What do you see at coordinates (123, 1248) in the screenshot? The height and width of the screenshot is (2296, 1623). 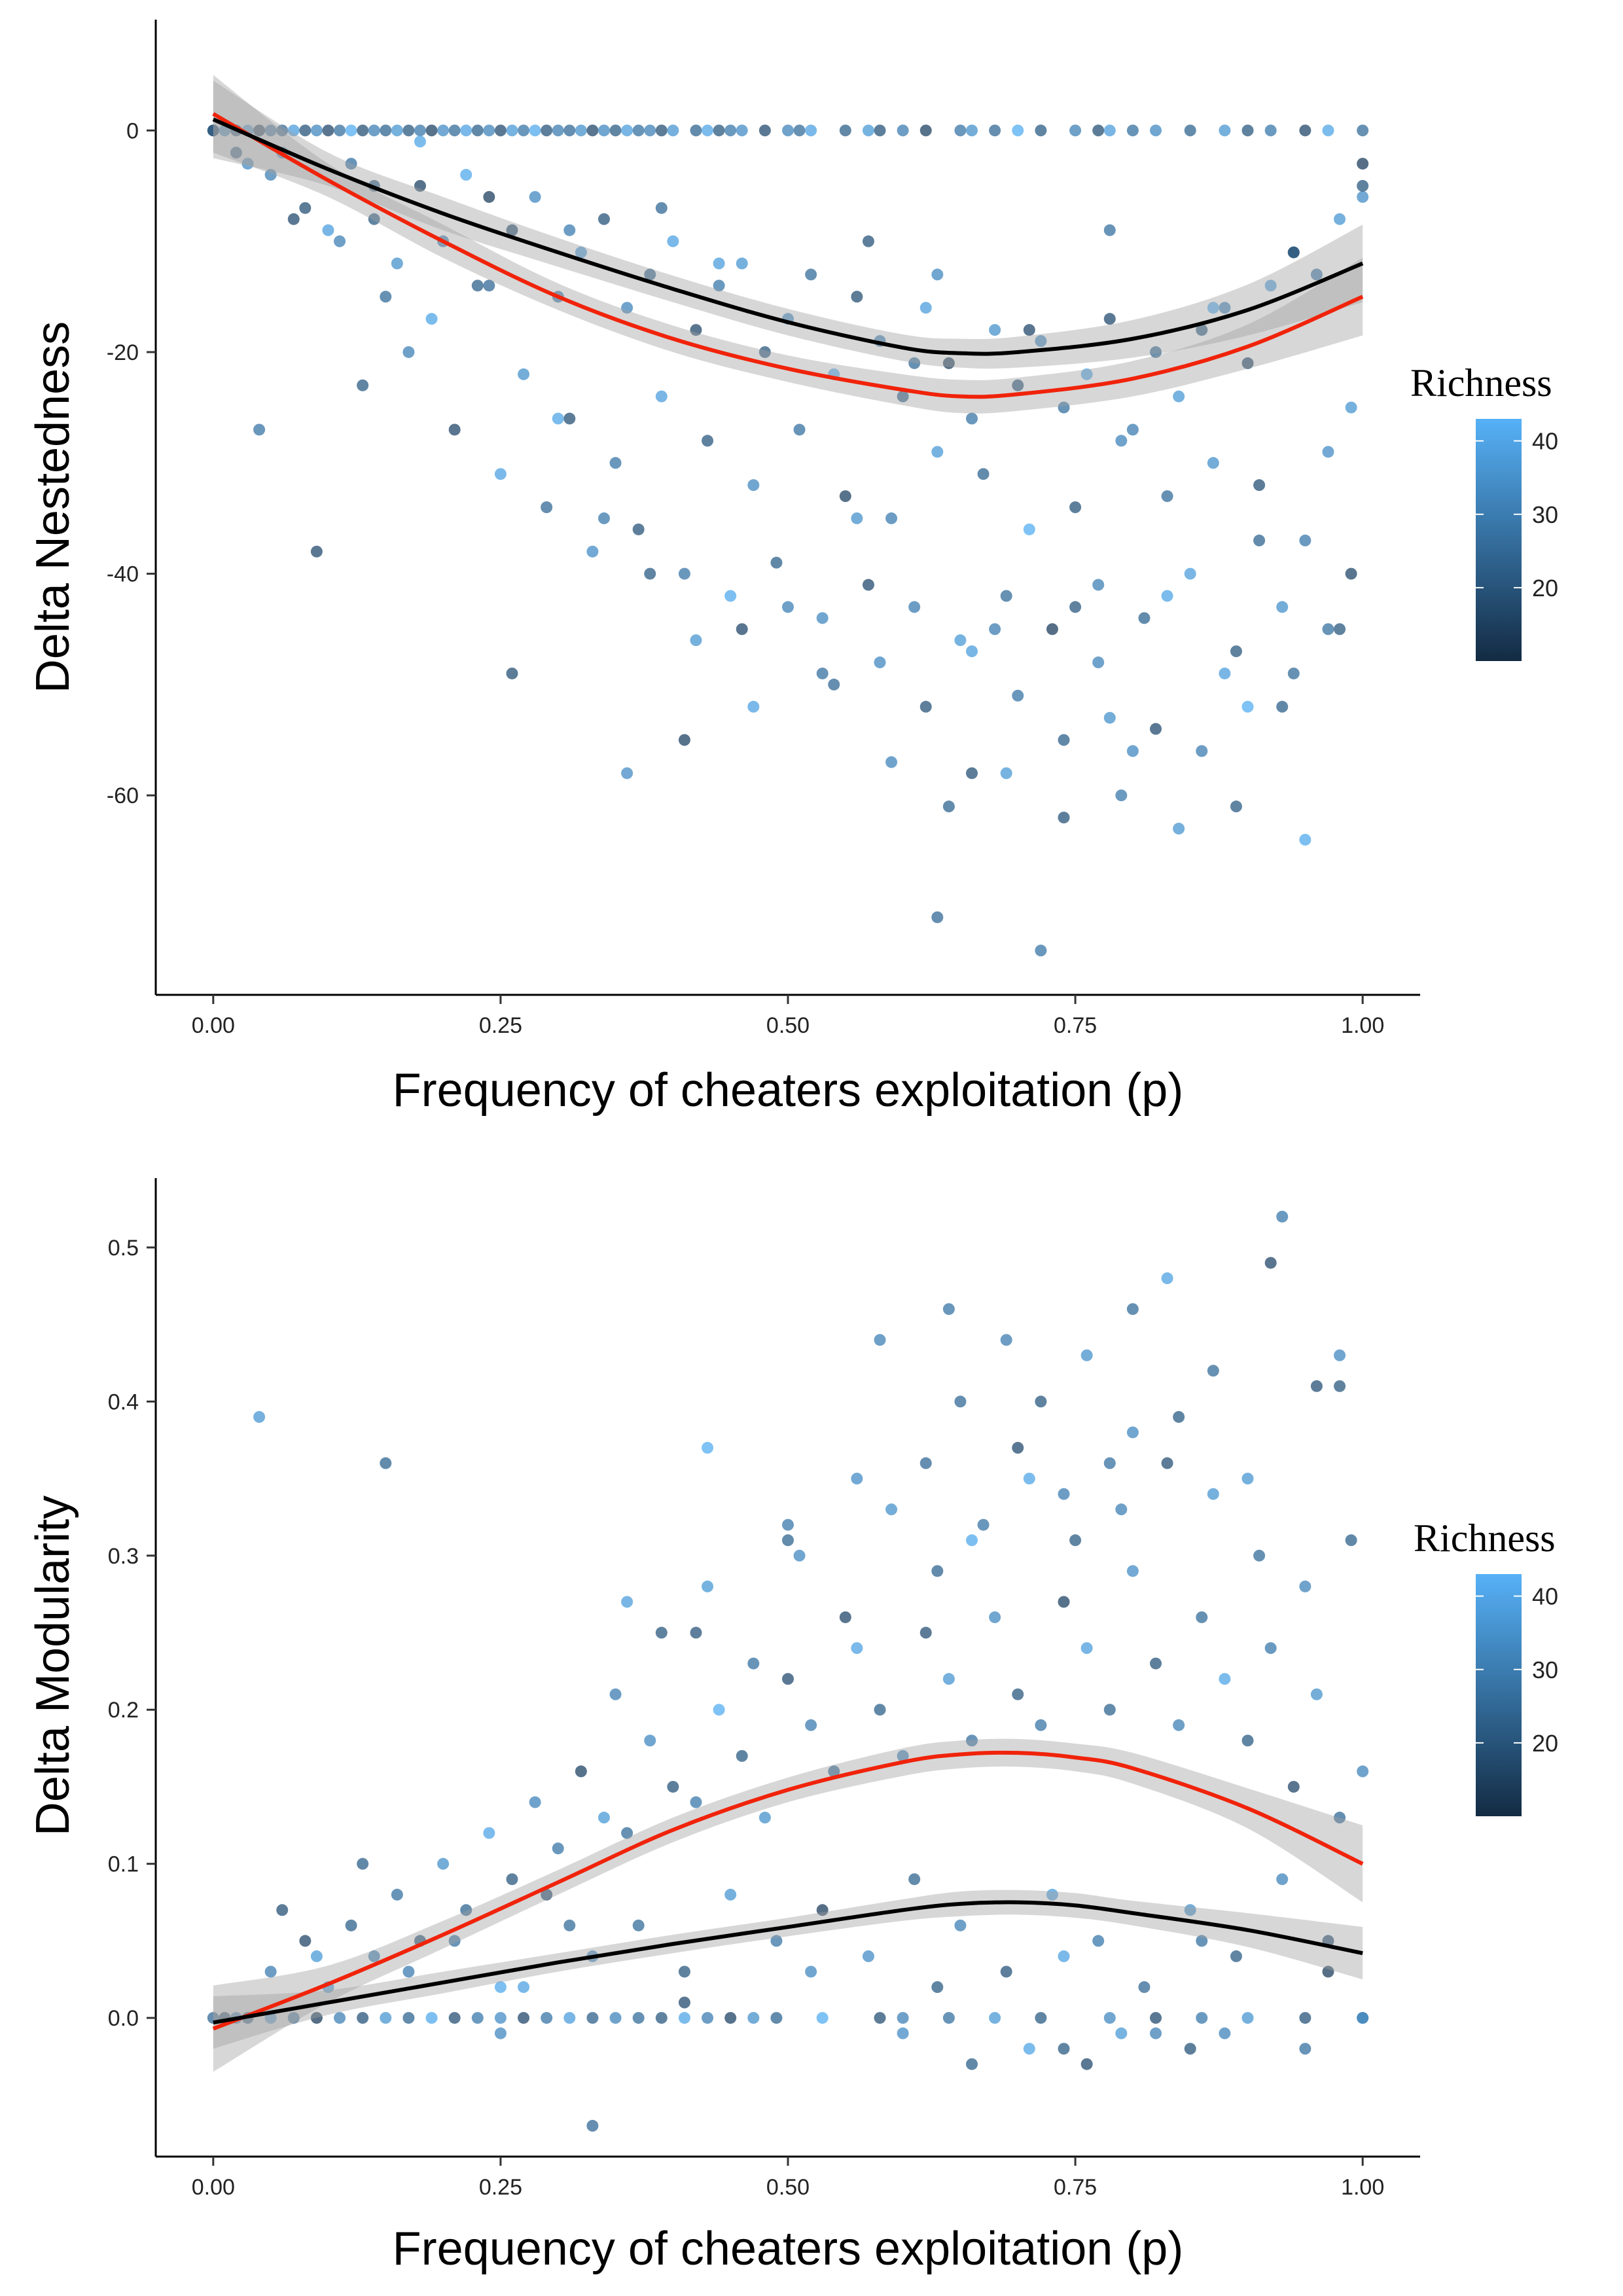 I see `y-tick-label: 0.5` at bounding box center [123, 1248].